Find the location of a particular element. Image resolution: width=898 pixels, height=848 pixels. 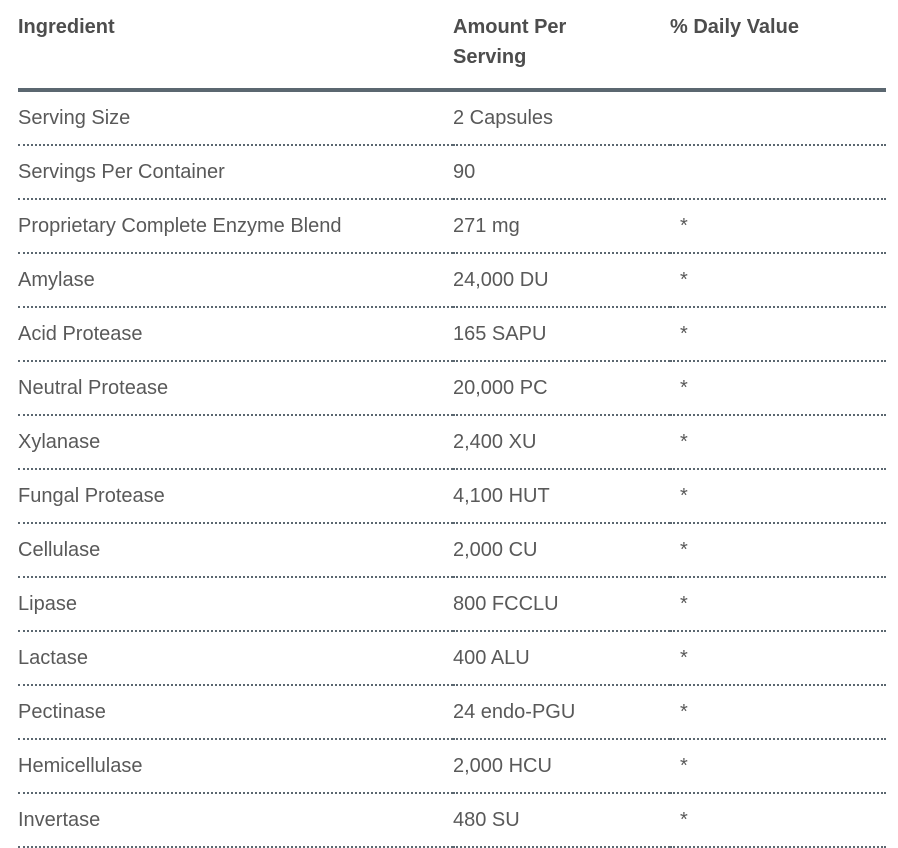

table-row: Lipase 800 FCCLU * is located at coordinates (452, 604).